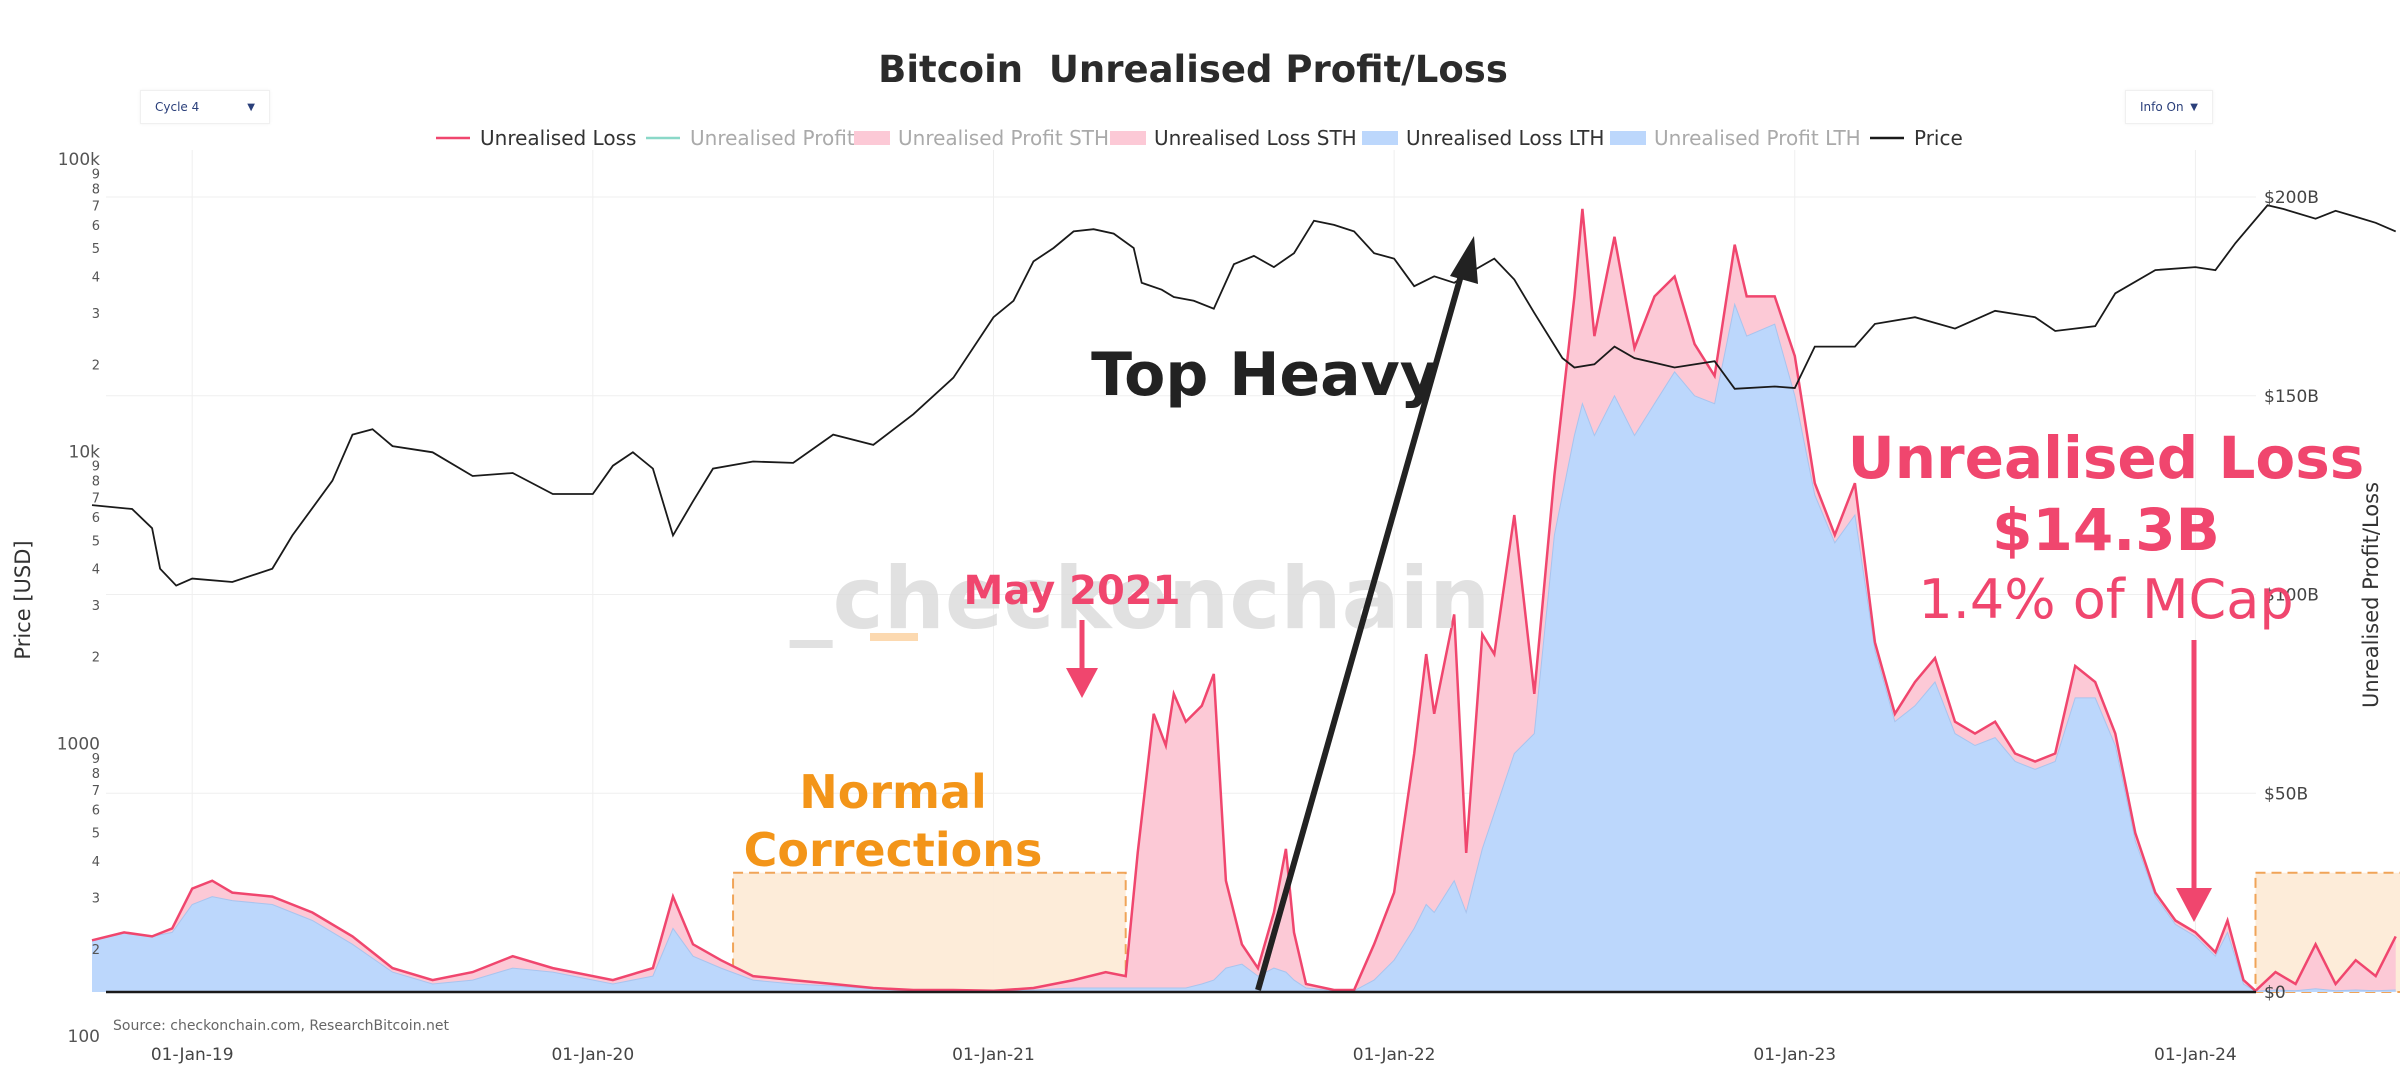  Describe the element at coordinates (96, 950) in the screenshot. I see `y-left-tick-label-1: 2` at that location.